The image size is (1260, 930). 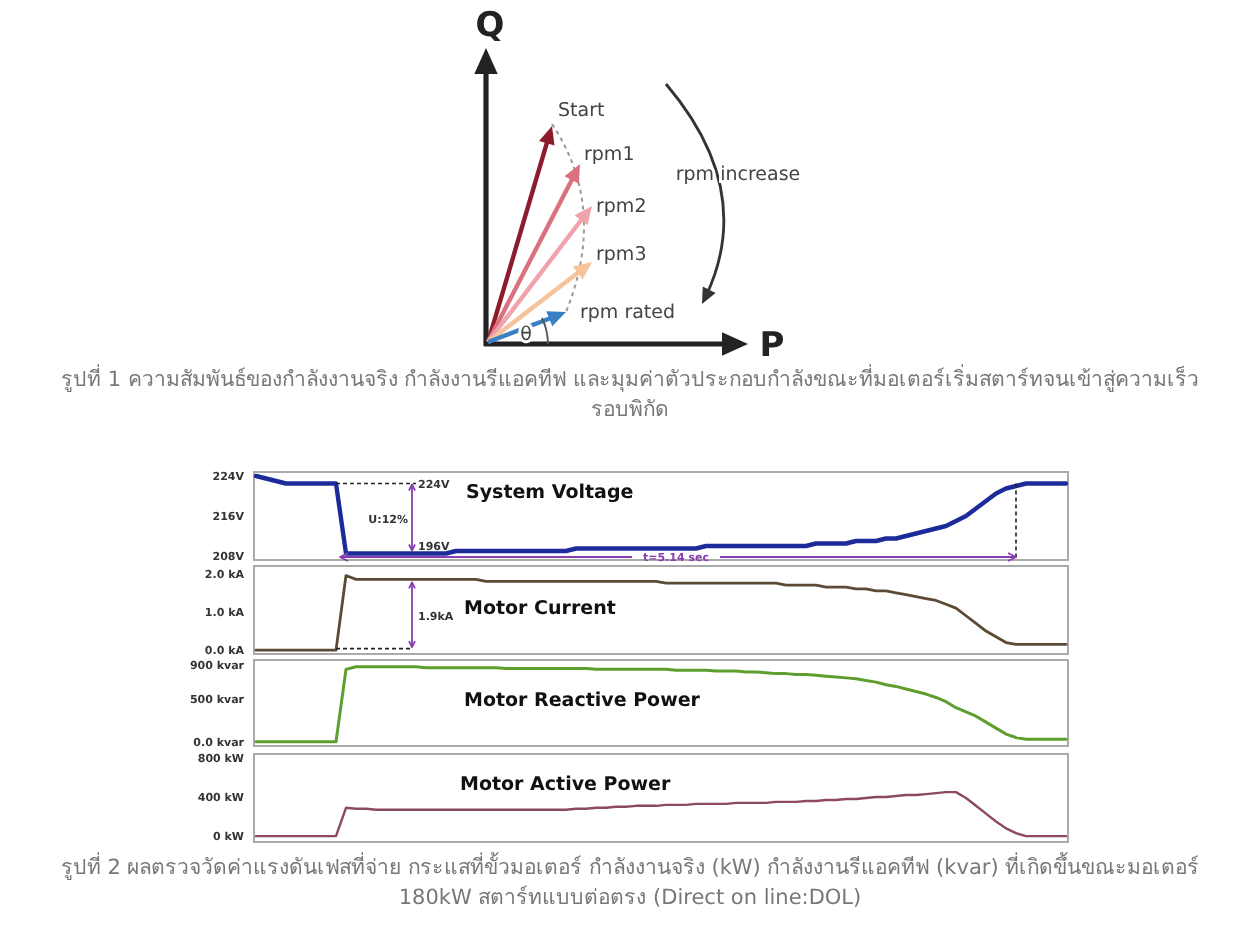 What do you see at coordinates (490, 26) in the screenshot?
I see `text: Q` at bounding box center [490, 26].